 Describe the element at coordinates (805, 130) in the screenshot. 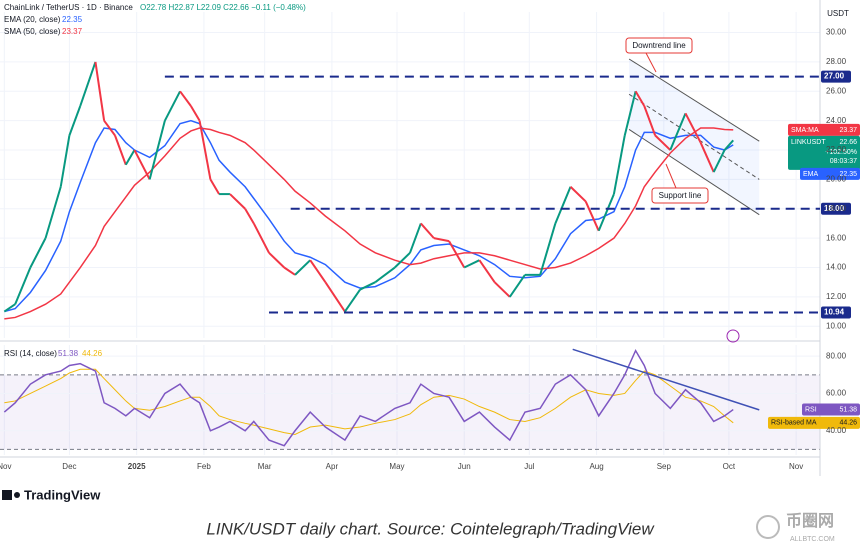

I see `value-tag-label: SMA:MA` at that location.